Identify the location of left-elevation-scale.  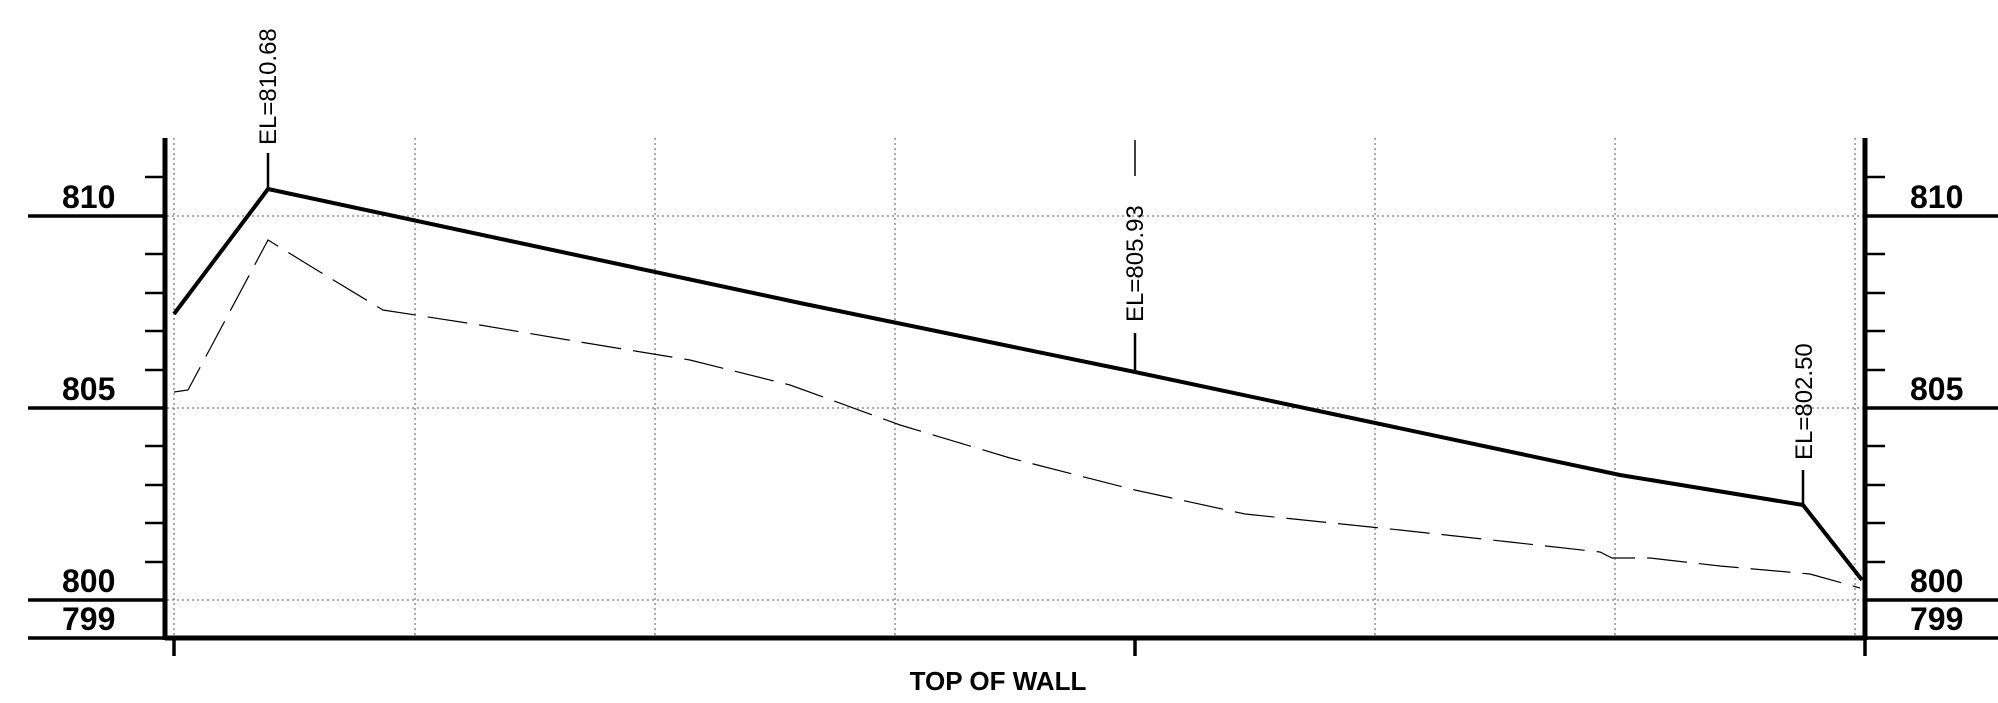
(96, 407).